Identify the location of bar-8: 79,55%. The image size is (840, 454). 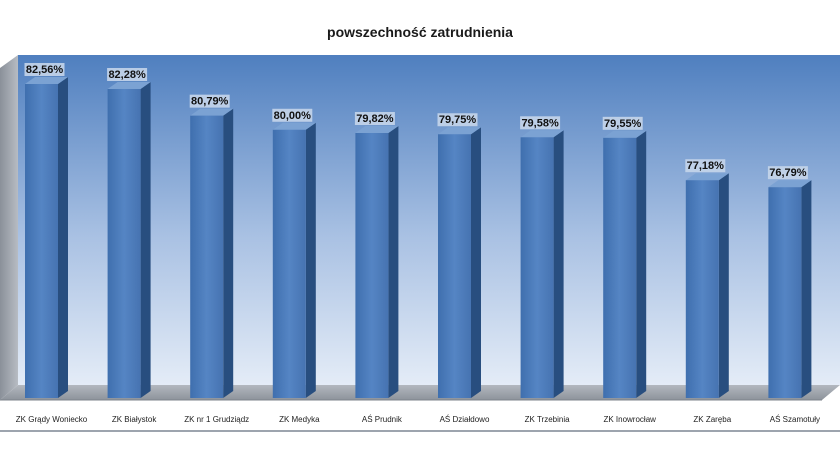
(624, 257).